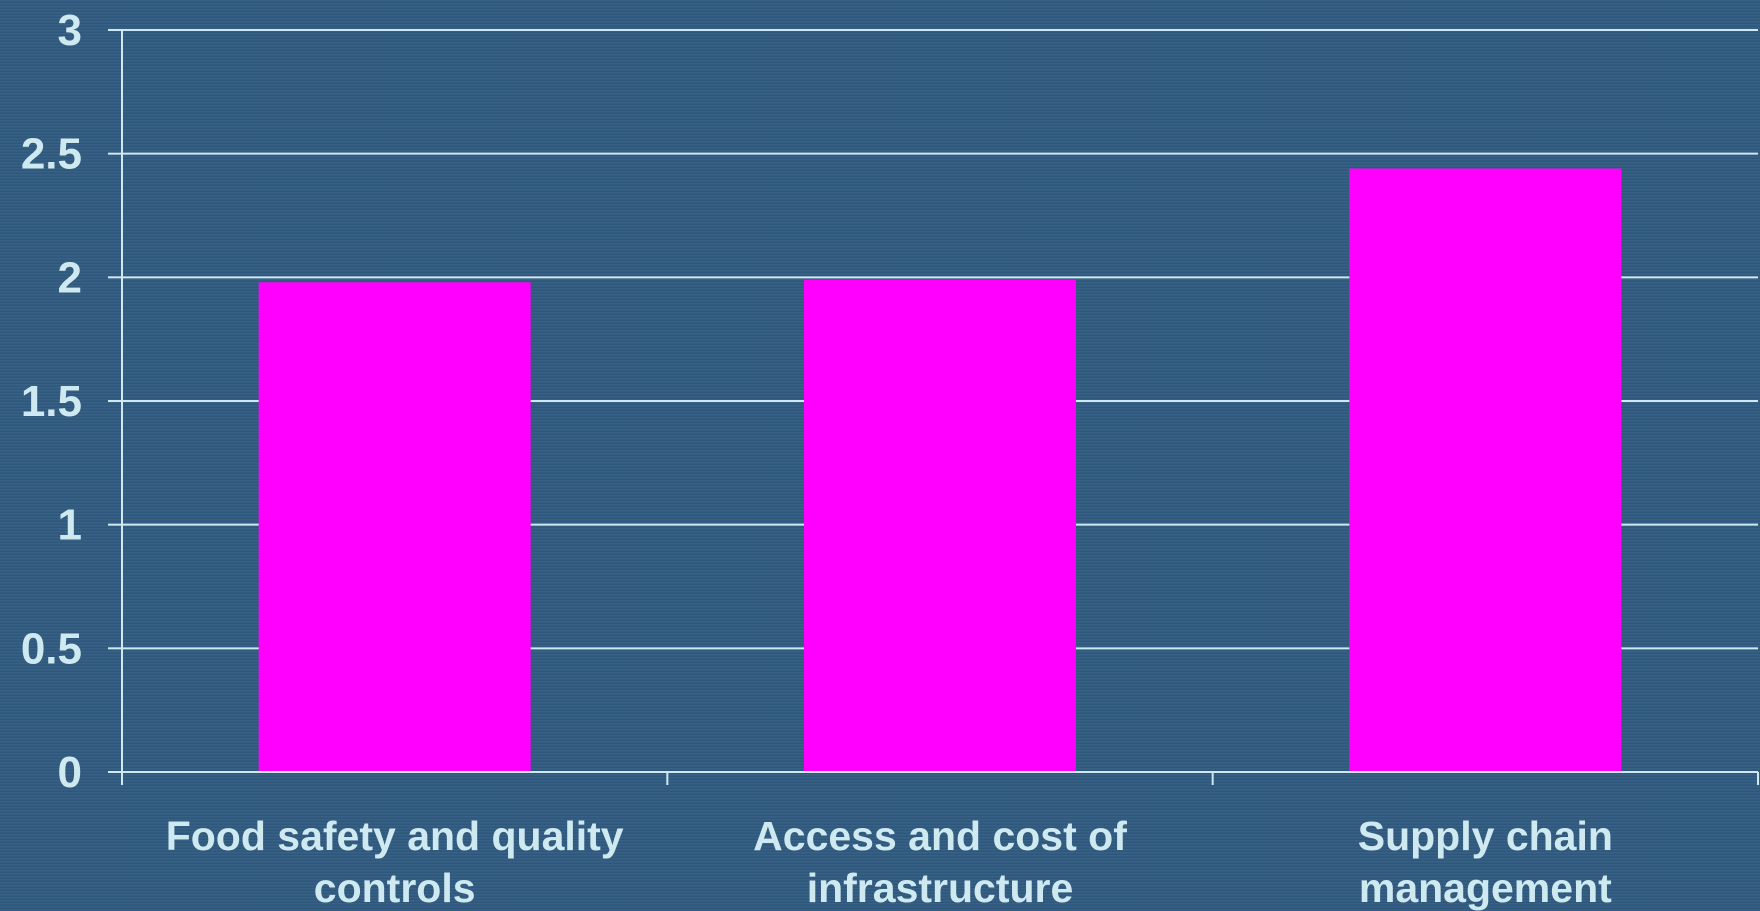 The image size is (1760, 911). I want to click on x-category-label: Food safety and quality, so click(395, 836).